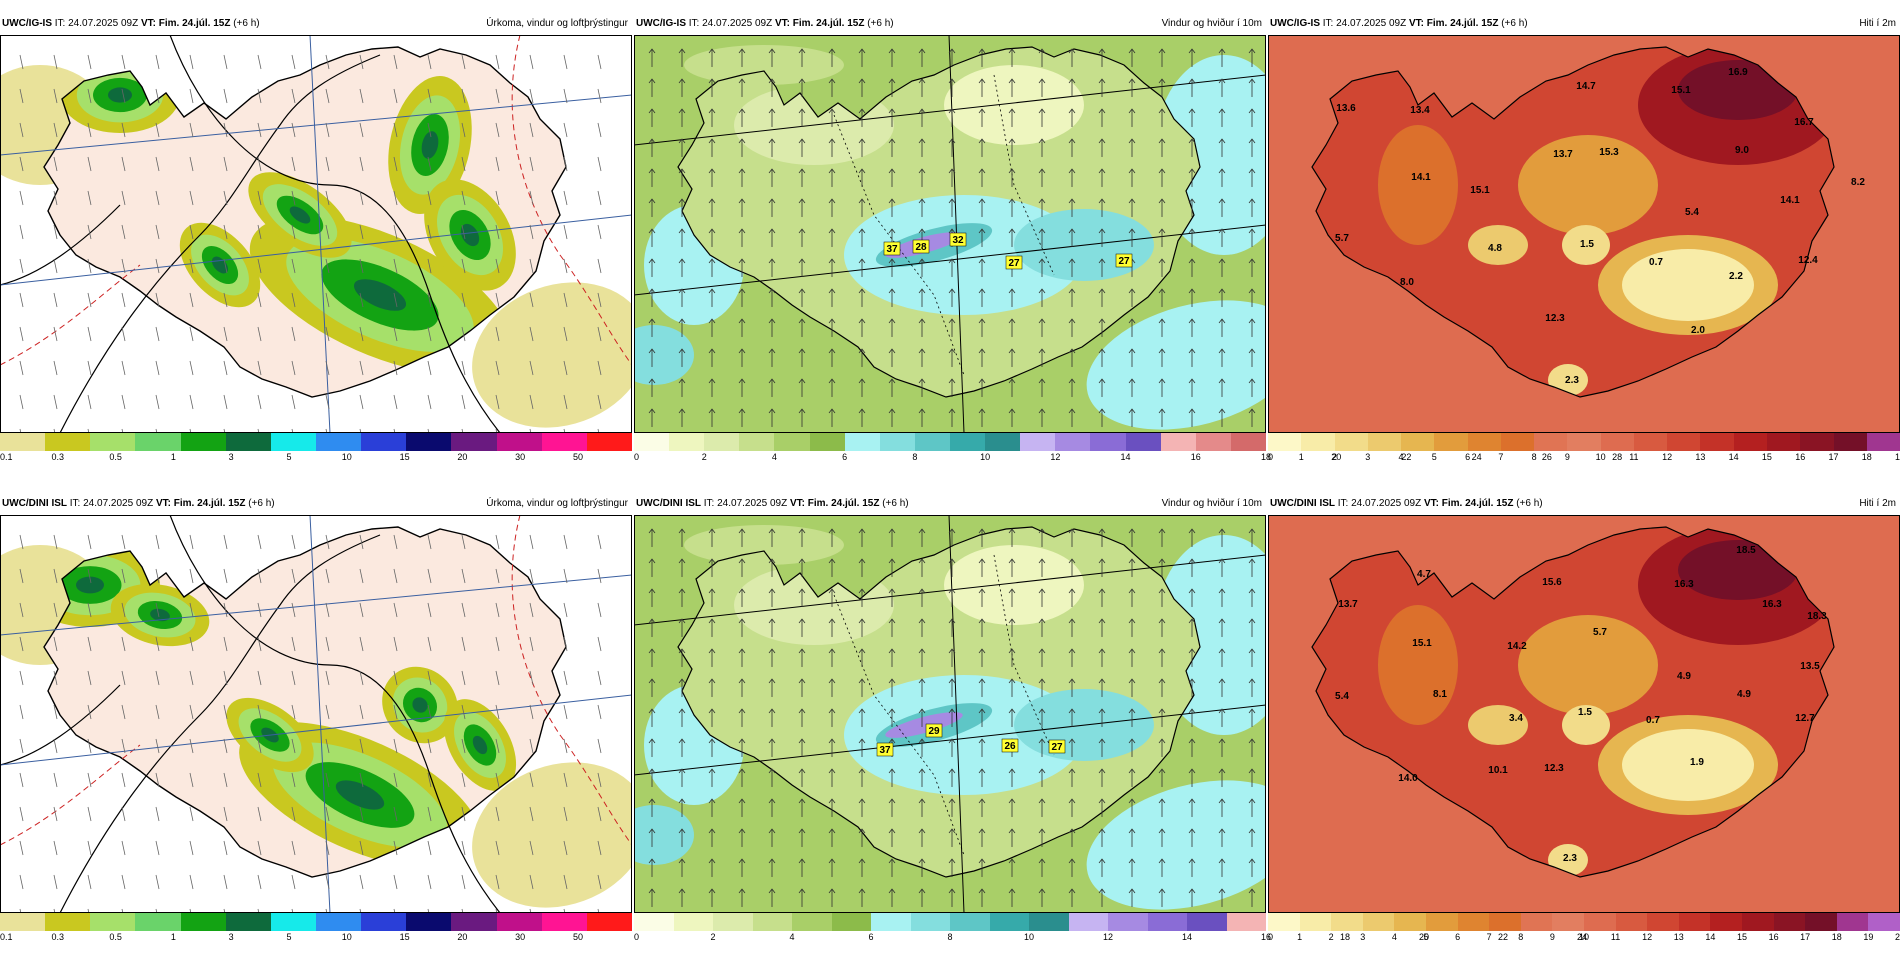 Image resolution: width=1900 pixels, height=953 pixels. I want to click on wind-arrows, so click(952, 717).